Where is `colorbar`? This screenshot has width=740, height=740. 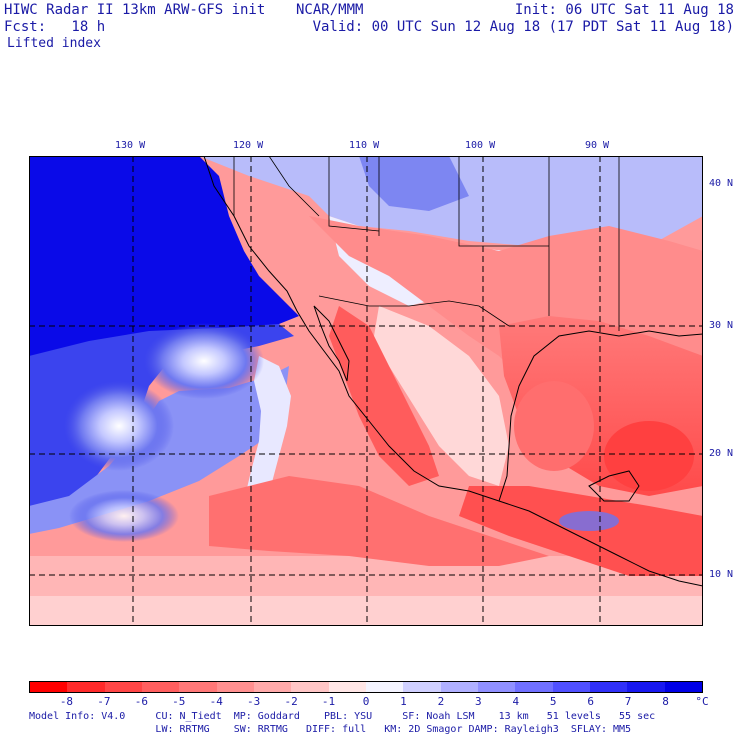 colorbar is located at coordinates (366, 687).